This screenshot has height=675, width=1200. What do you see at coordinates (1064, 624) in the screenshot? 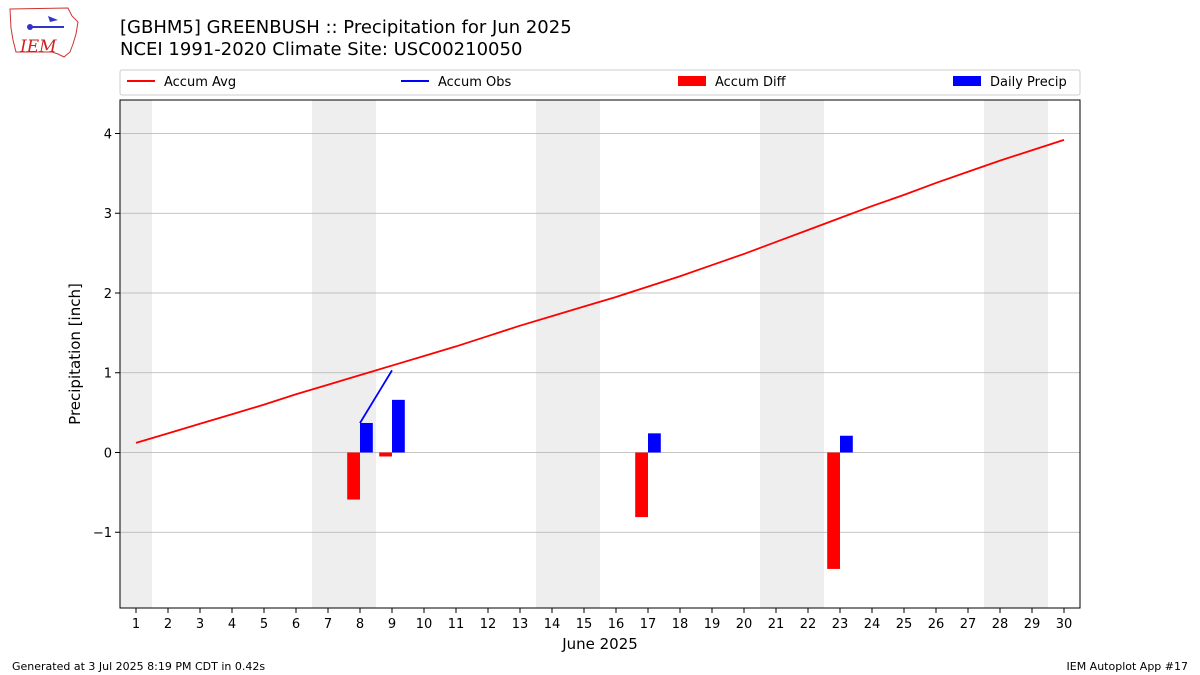
I see `x-tick-label: 30` at bounding box center [1064, 624].